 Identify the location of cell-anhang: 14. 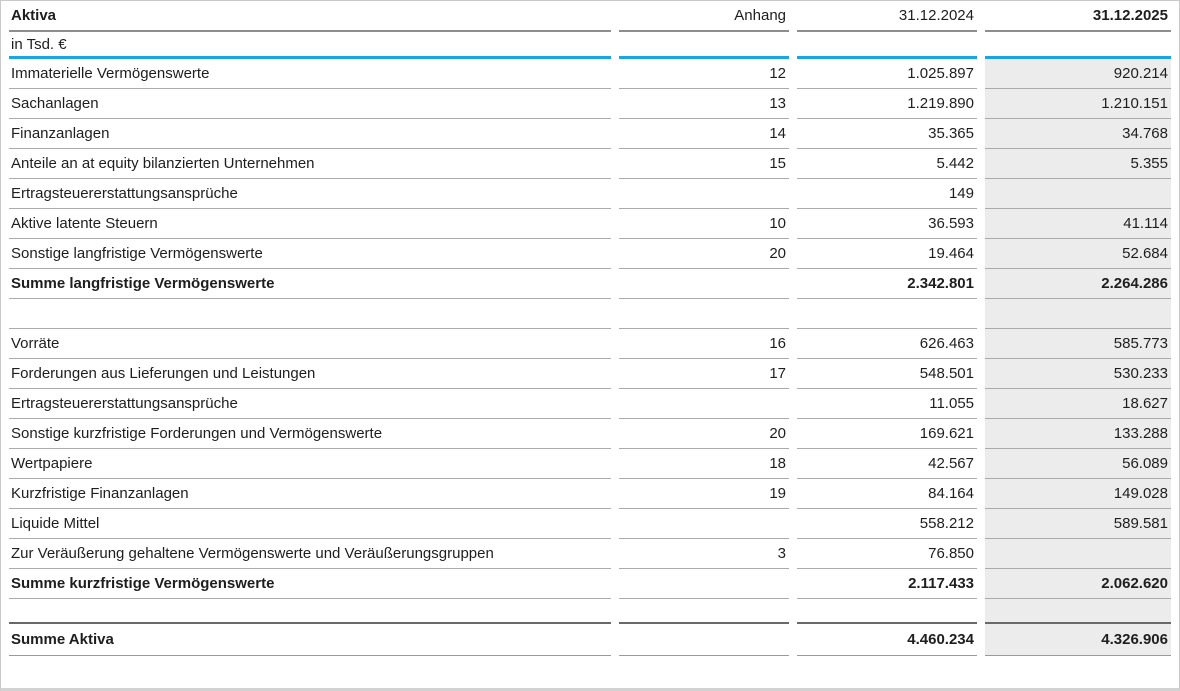
(704, 134).